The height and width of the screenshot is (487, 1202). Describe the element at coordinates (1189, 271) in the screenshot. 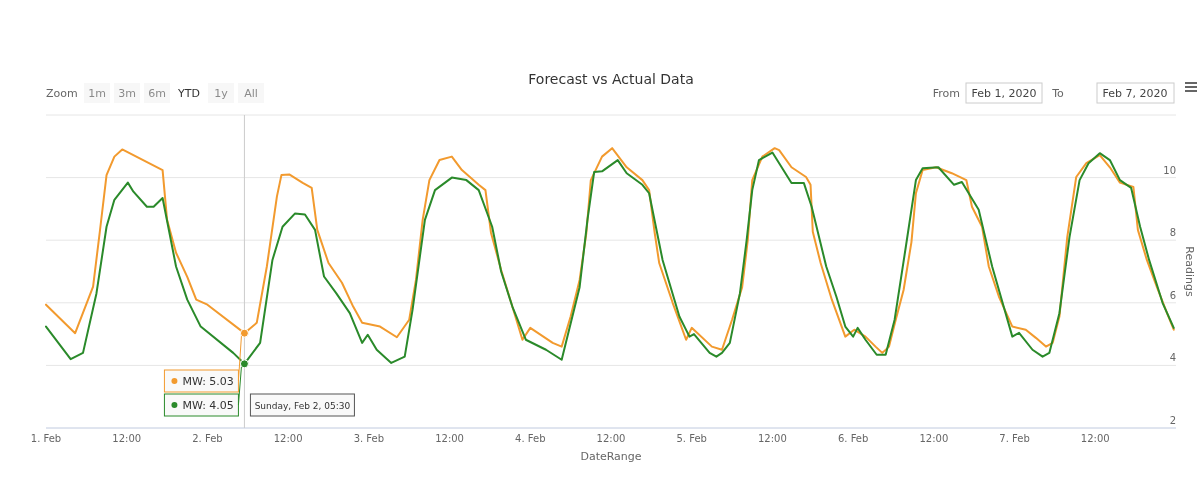

I see `y-axis-title: Readings` at that location.